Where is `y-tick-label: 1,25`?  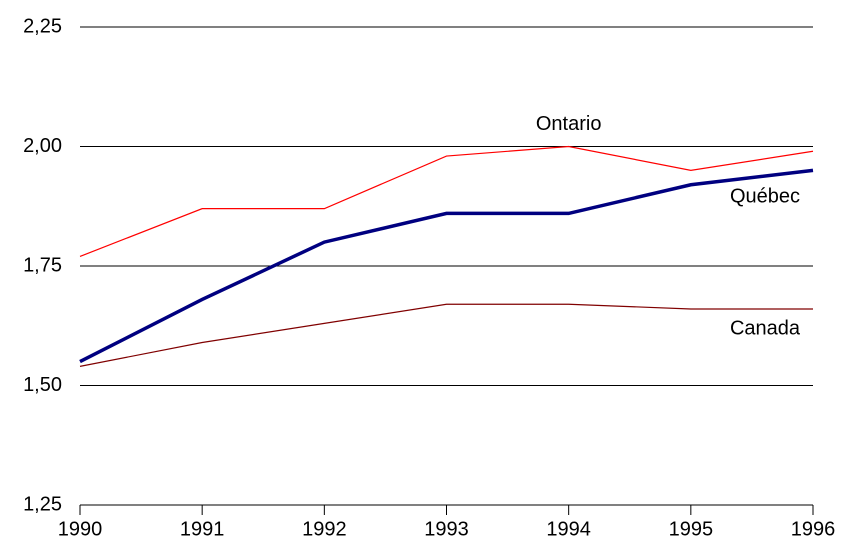 y-tick-label: 1,25 is located at coordinates (42, 504).